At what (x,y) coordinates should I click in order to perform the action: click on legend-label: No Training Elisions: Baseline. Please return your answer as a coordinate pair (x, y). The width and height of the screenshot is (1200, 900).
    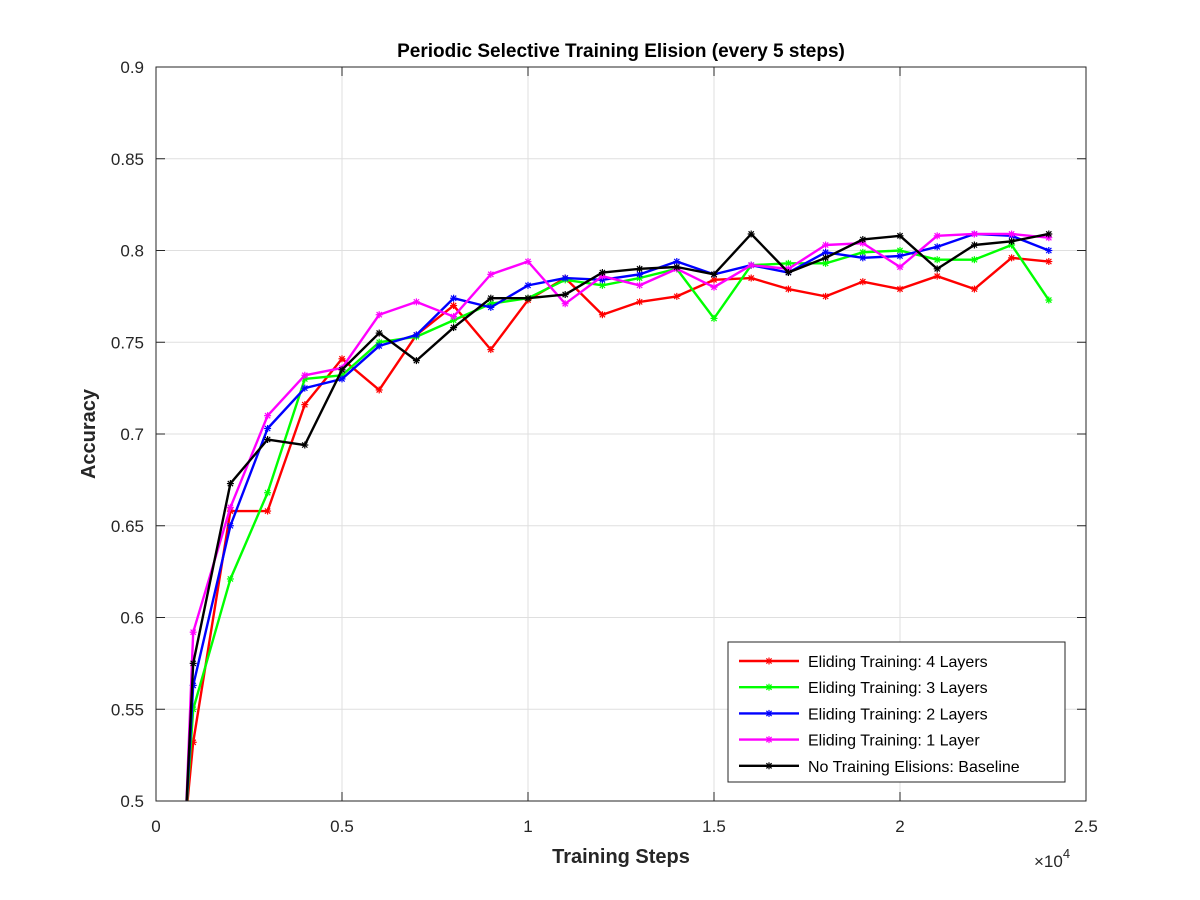
    Looking at the image, I should click on (914, 767).